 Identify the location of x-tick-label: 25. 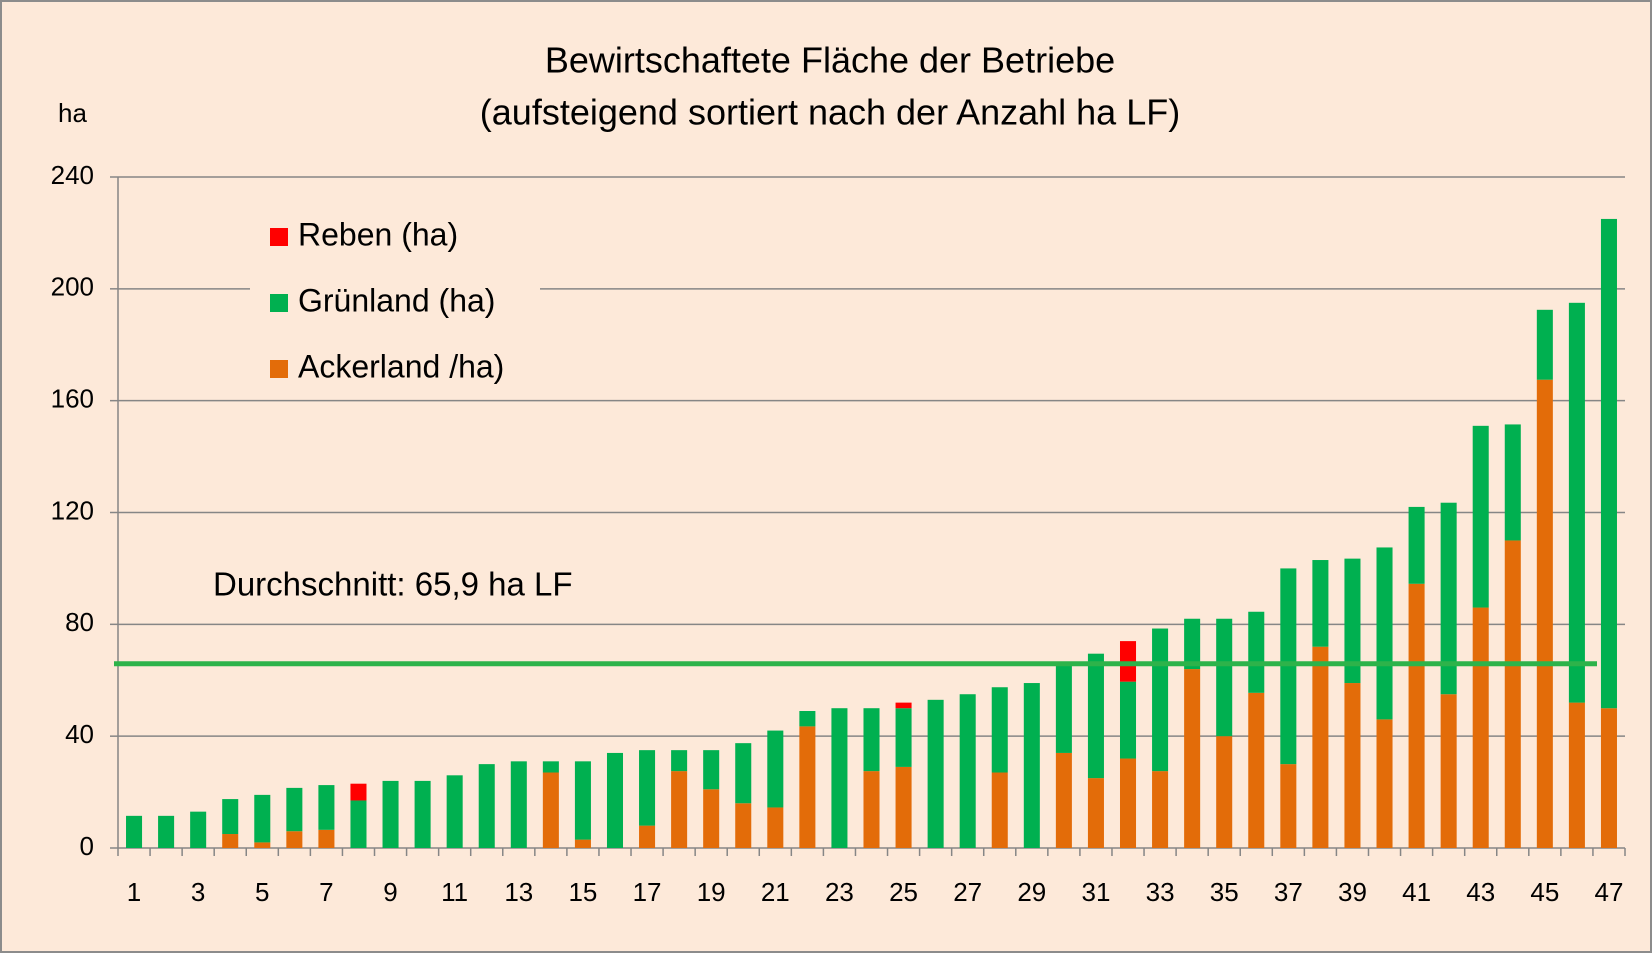
(903, 892).